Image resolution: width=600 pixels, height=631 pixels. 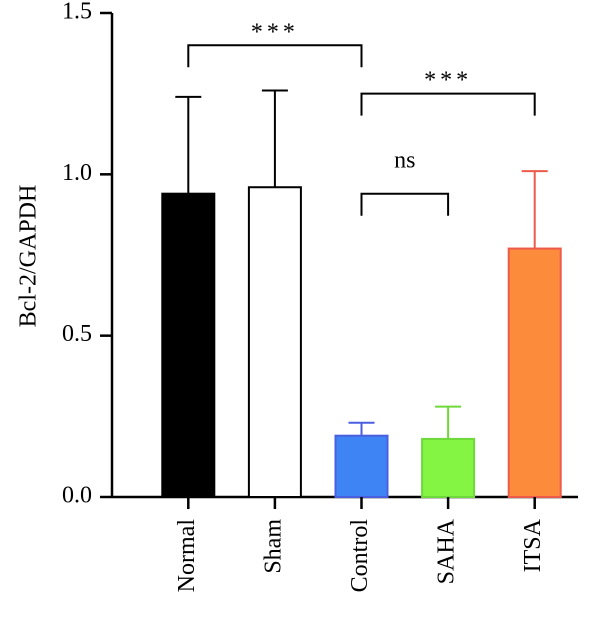 I want to click on significance-label: ns, so click(x=404, y=161).